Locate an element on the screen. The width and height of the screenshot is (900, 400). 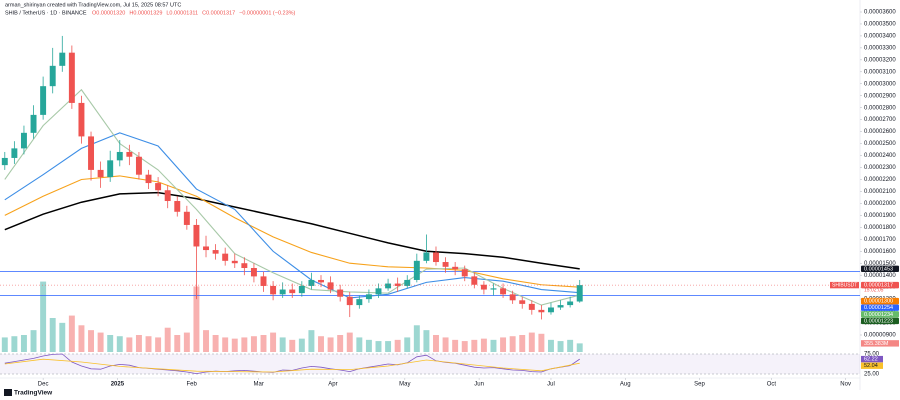
symbol-tag: SHIBUSDT is located at coordinates (844, 285).